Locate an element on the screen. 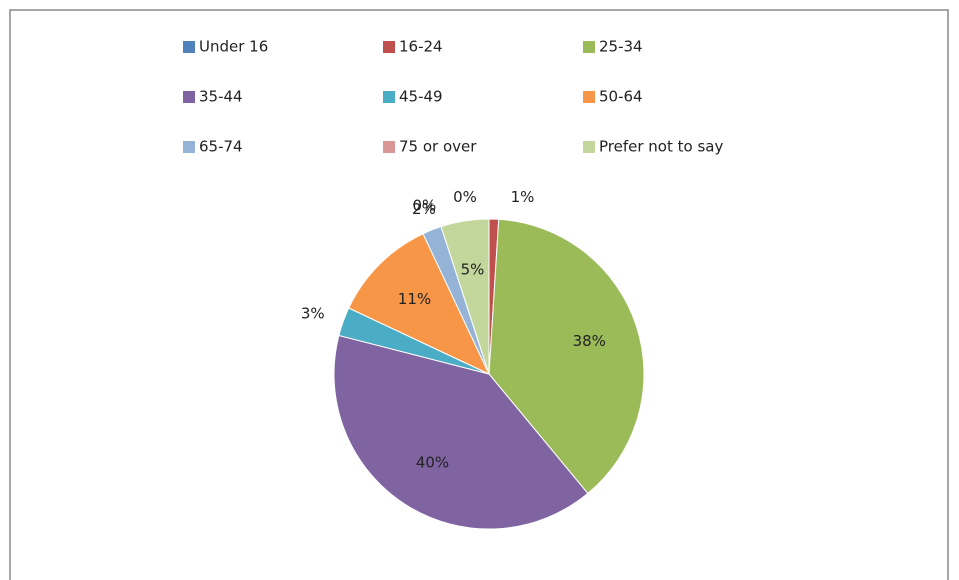 The height and width of the screenshot is (580, 959). legend-label: 45-49 is located at coordinates (421, 97).